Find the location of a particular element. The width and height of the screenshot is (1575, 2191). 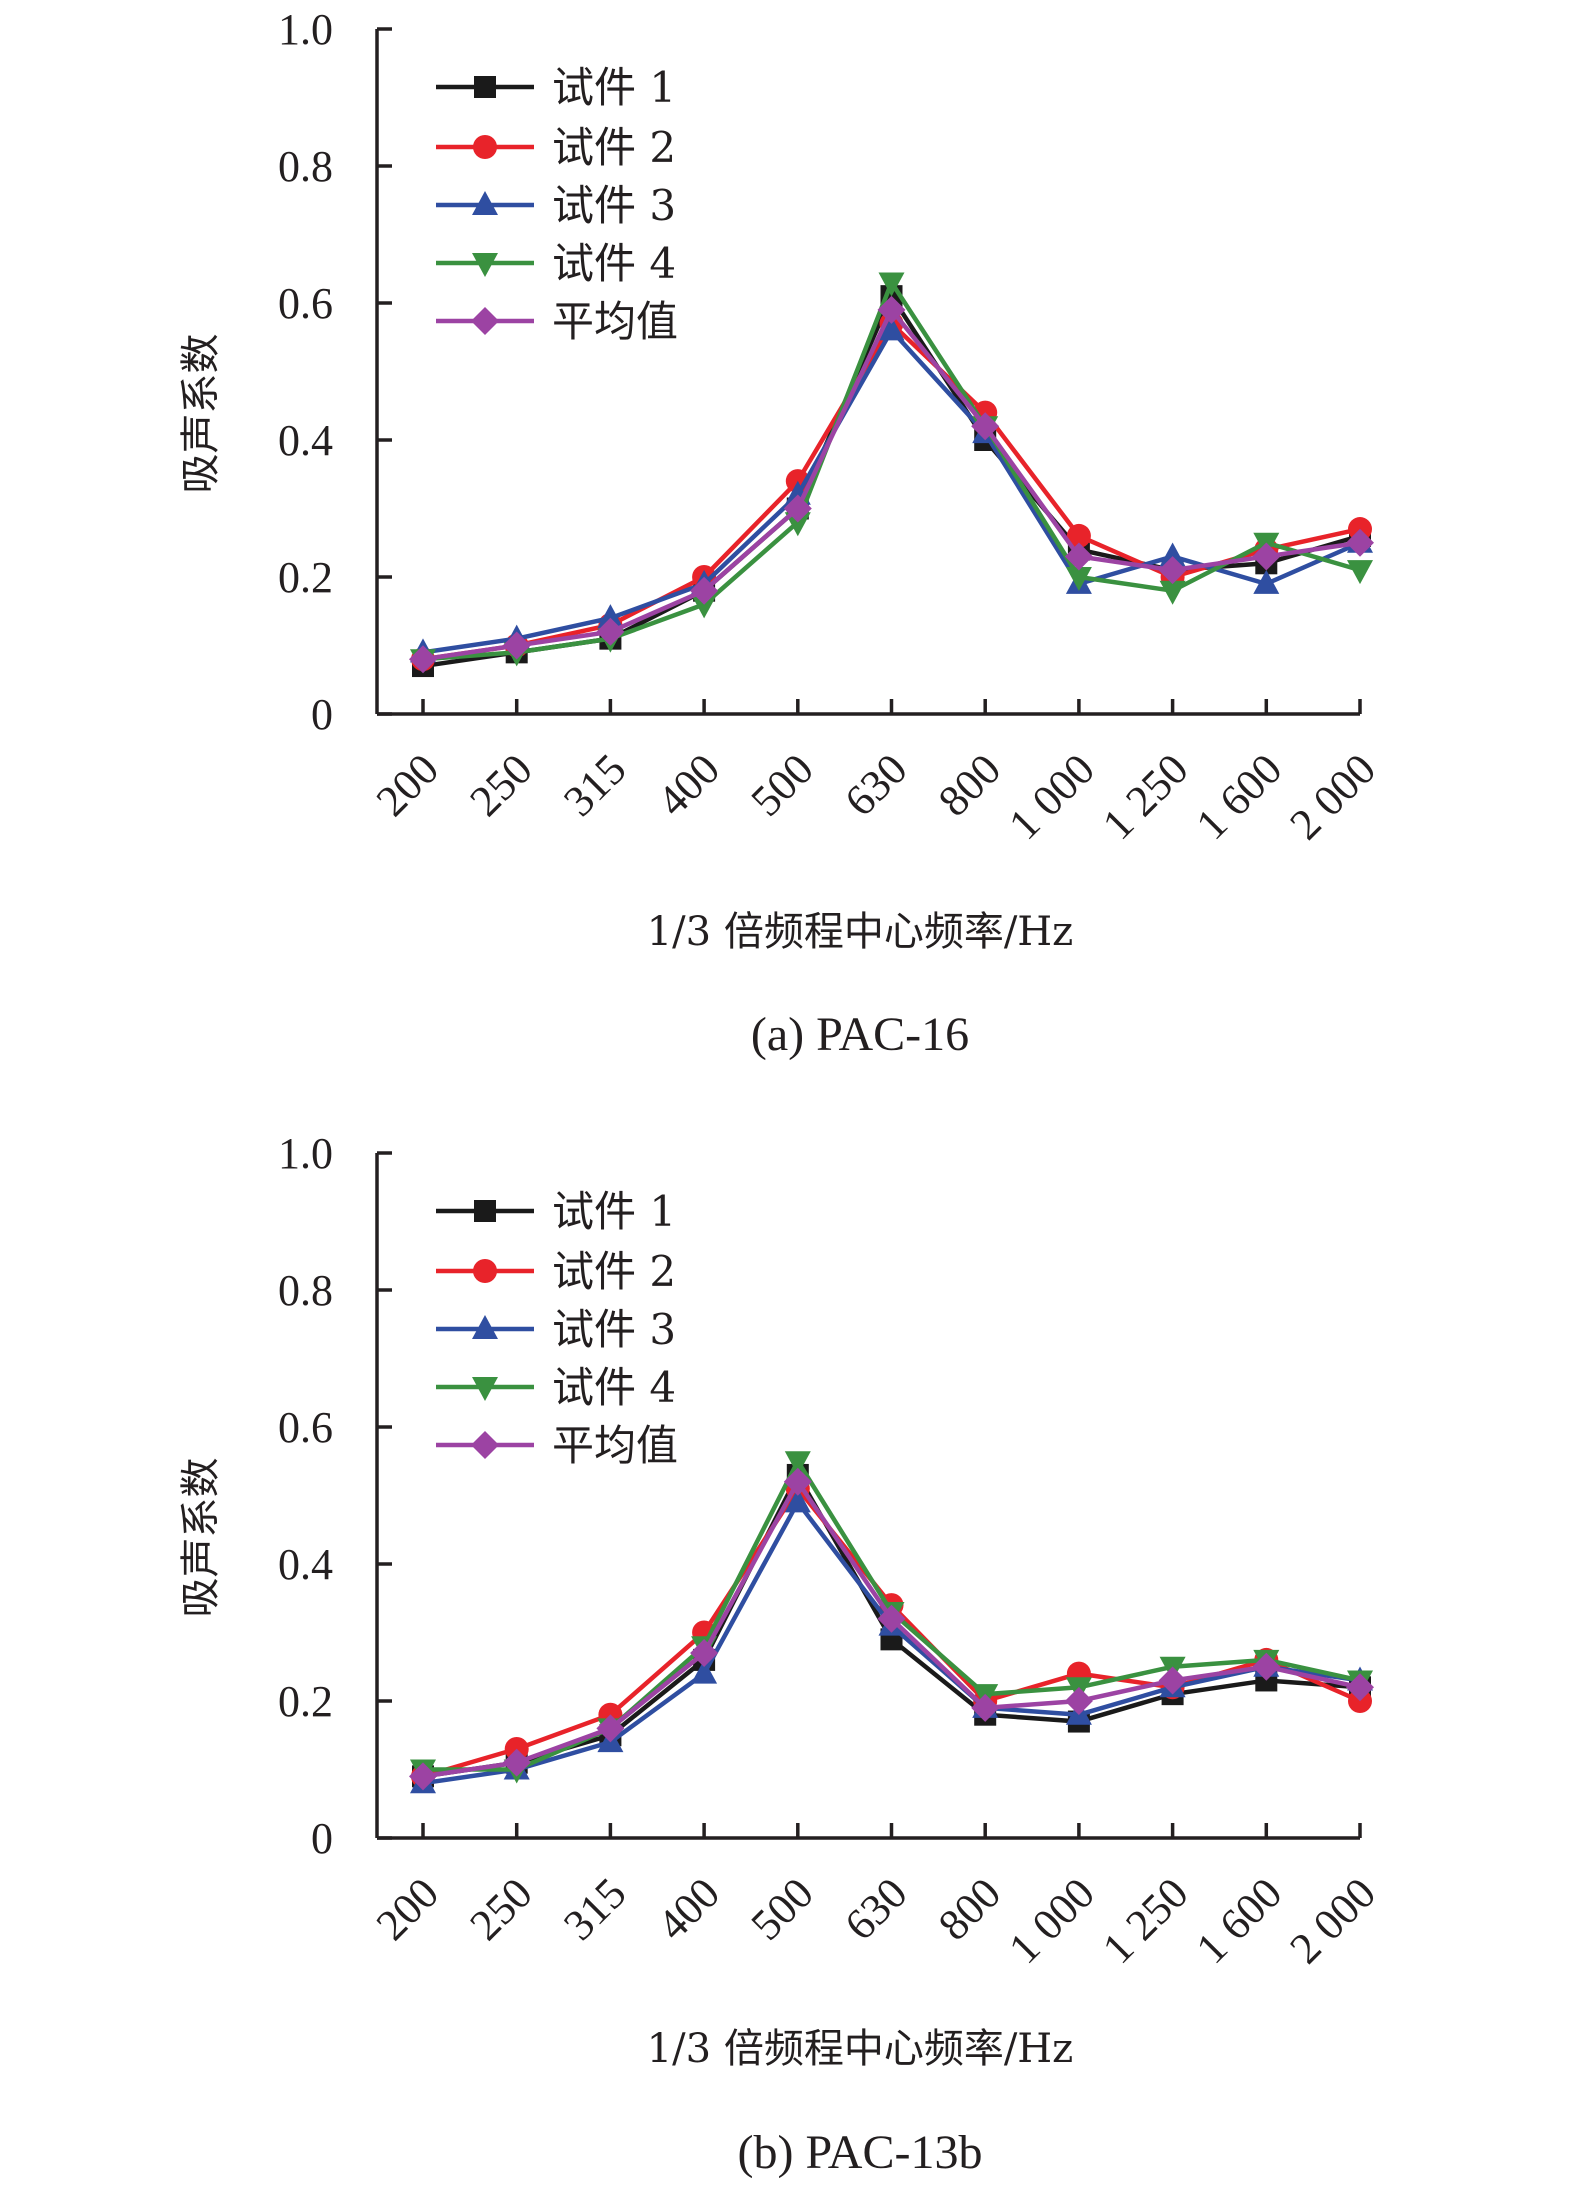

panel-caption: (b) PAC-13b is located at coordinates (860, 2152).